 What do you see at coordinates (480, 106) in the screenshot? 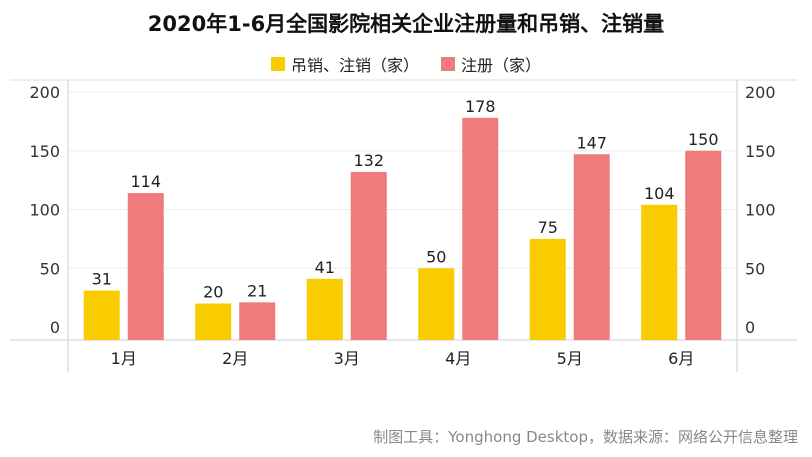
I see `data-label-s1-3: 178` at bounding box center [480, 106].